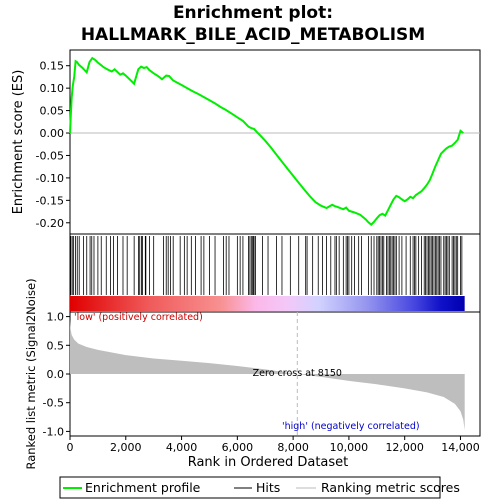  Describe the element at coordinates (18, 142) in the screenshot. I see `es-y-axis-label: Enrichment score (ES)` at that location.